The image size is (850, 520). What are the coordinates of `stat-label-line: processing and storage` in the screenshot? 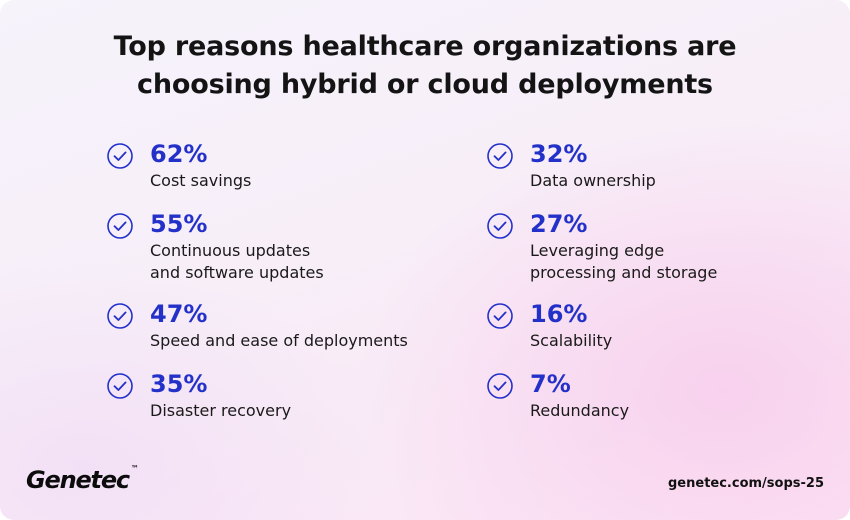 It's located at (624, 272).